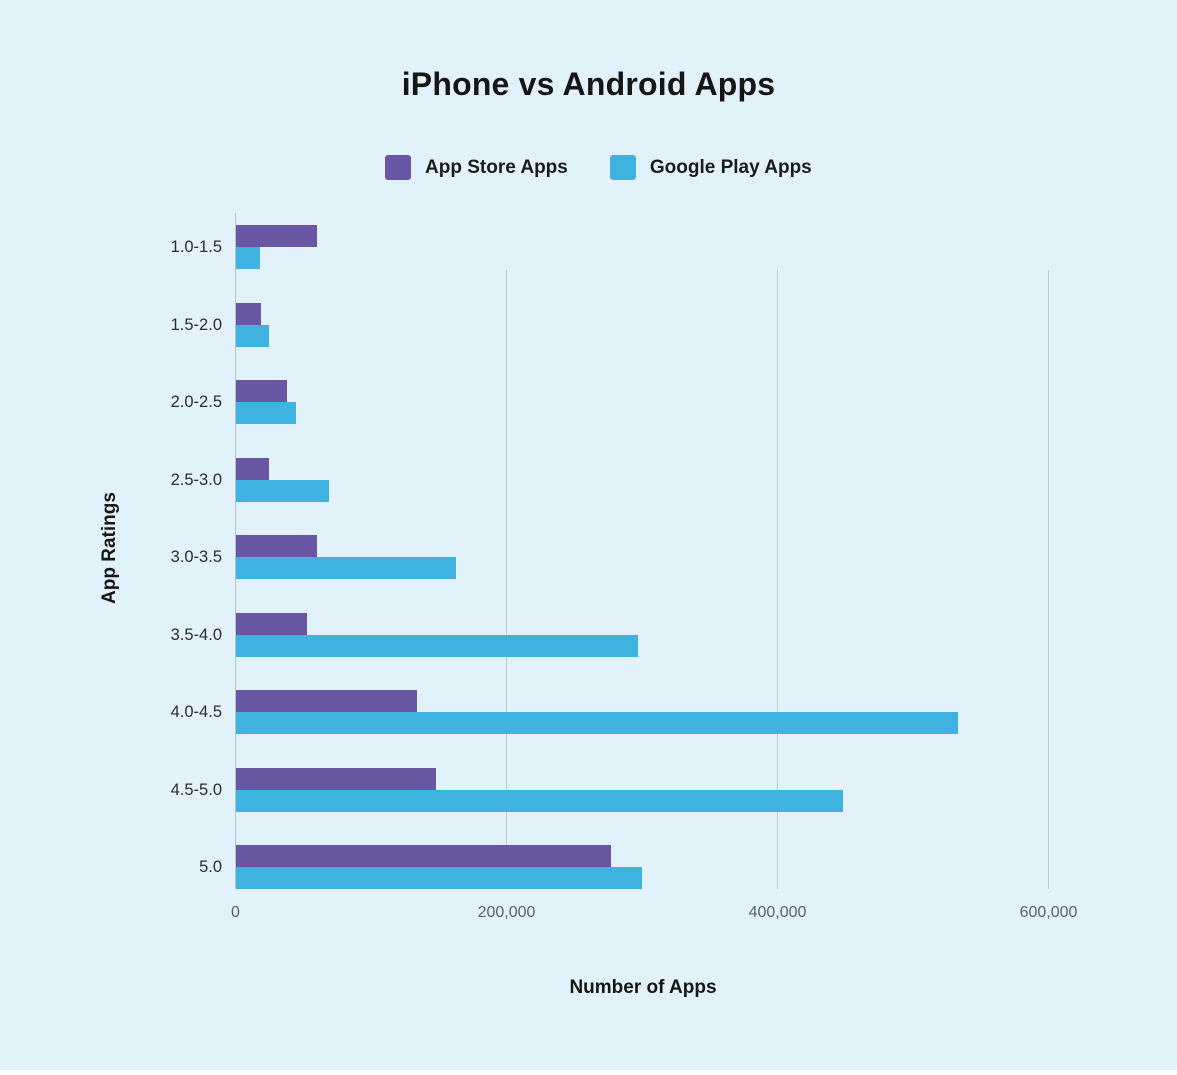 The width and height of the screenshot is (1177, 1075). Describe the element at coordinates (196, 634) in the screenshot. I see `category-label: 3.5-4.0` at that location.